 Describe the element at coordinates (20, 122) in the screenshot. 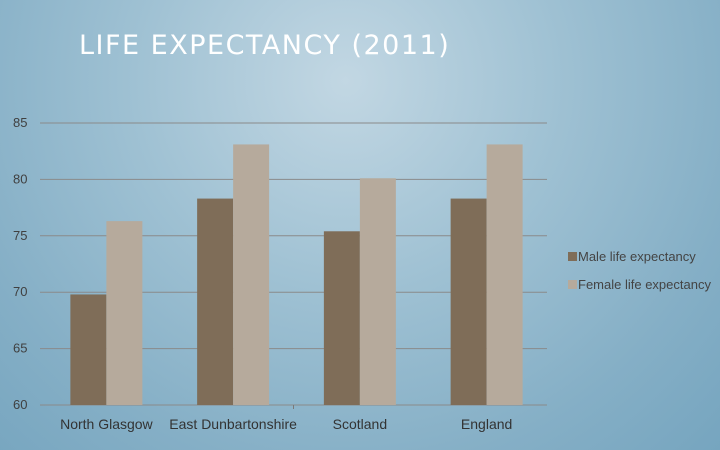

I see `y-tick-label: 85` at that location.